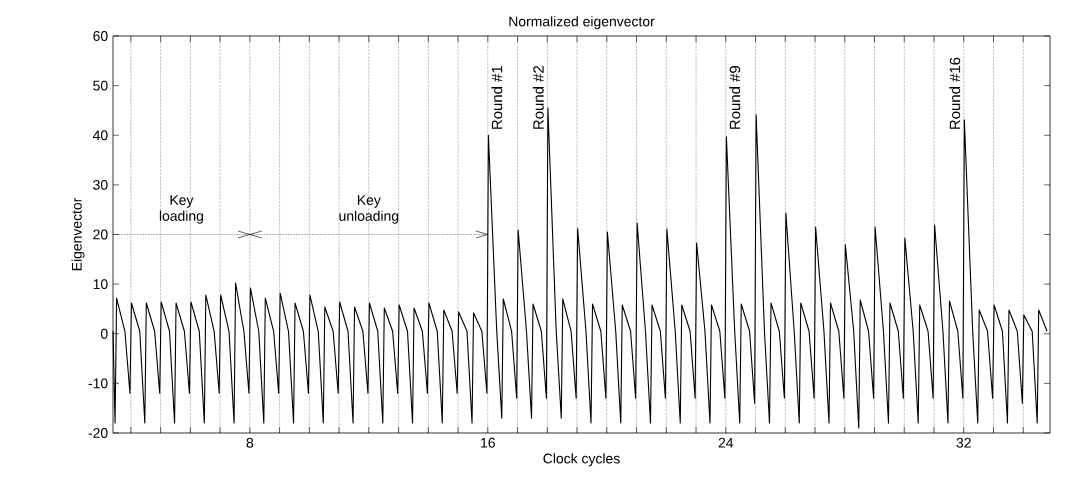  Describe the element at coordinates (955, 93) in the screenshot. I see `annotation: Round #16` at that location.